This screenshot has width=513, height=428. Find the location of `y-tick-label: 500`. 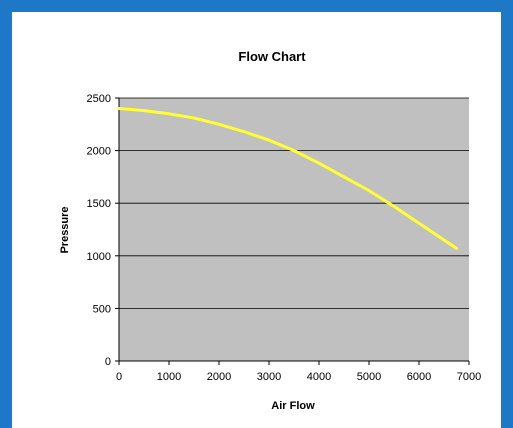

y-tick-label: 500 is located at coordinates (102, 309).